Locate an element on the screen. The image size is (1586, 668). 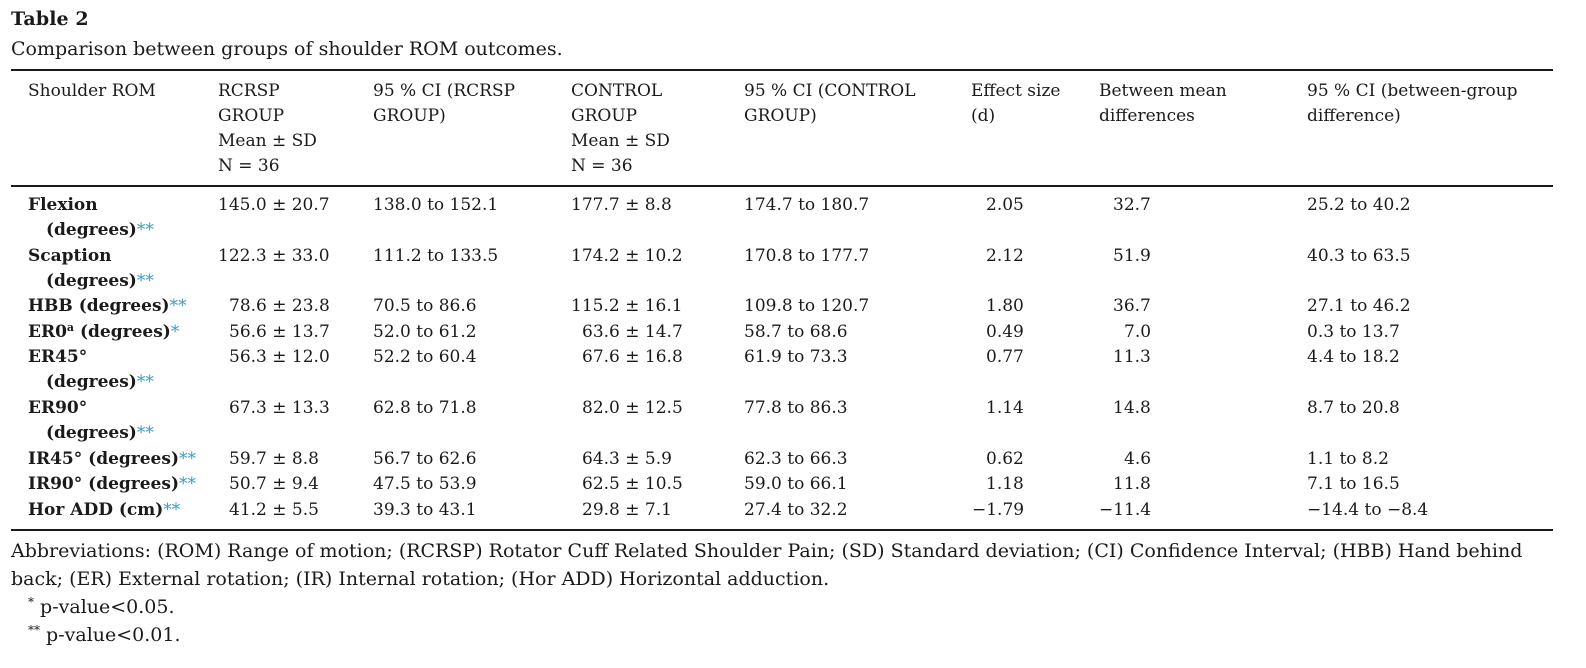
header-ci-control: 95 % CI (CONTROL GROUP) is located at coordinates (830, 104).